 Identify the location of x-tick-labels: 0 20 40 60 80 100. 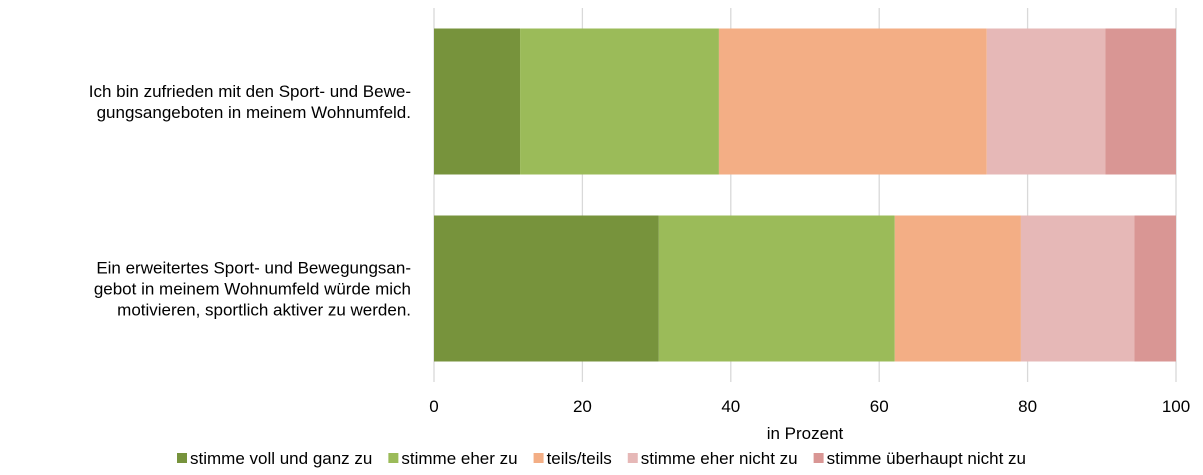
(809, 406).